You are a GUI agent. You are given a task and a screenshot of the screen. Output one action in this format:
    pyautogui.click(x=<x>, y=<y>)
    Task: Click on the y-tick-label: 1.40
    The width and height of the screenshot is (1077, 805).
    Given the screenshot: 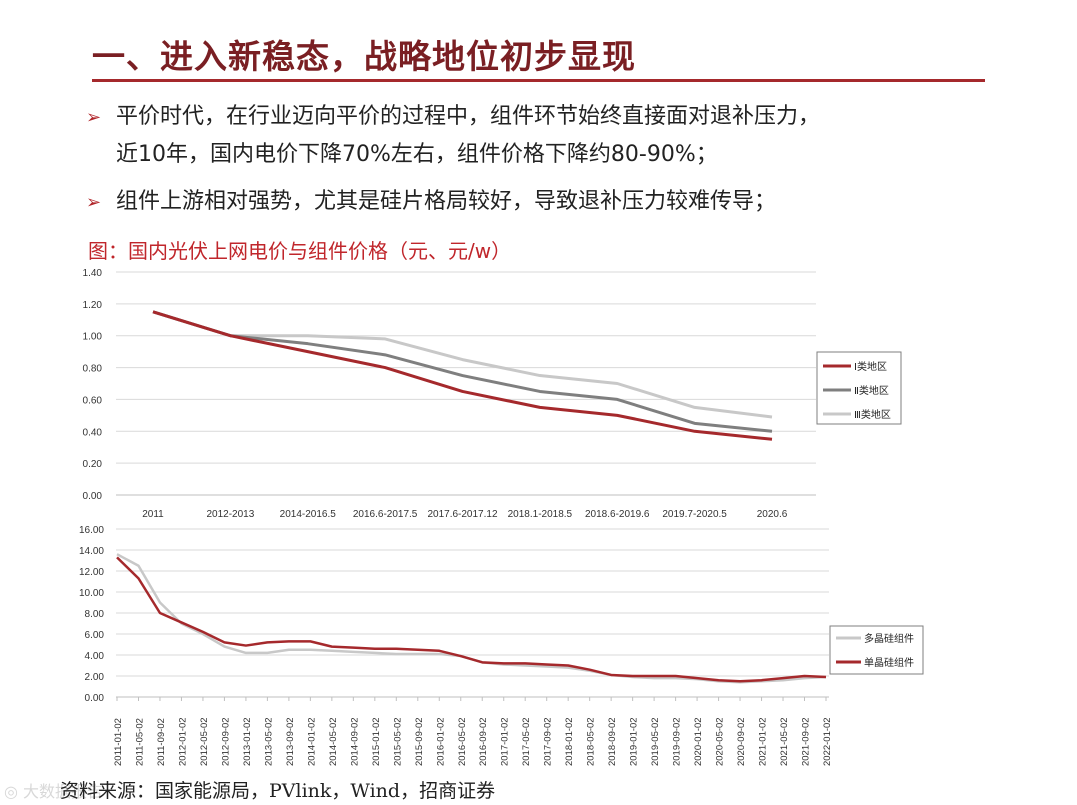 What is the action you would take?
    pyautogui.click(x=93, y=273)
    